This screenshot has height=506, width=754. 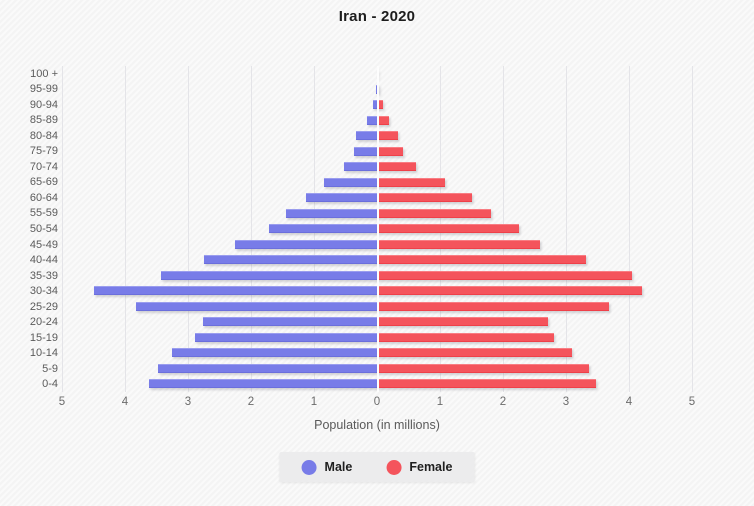 I want to click on x-axis-title: Population (in millions), so click(x=377, y=425).